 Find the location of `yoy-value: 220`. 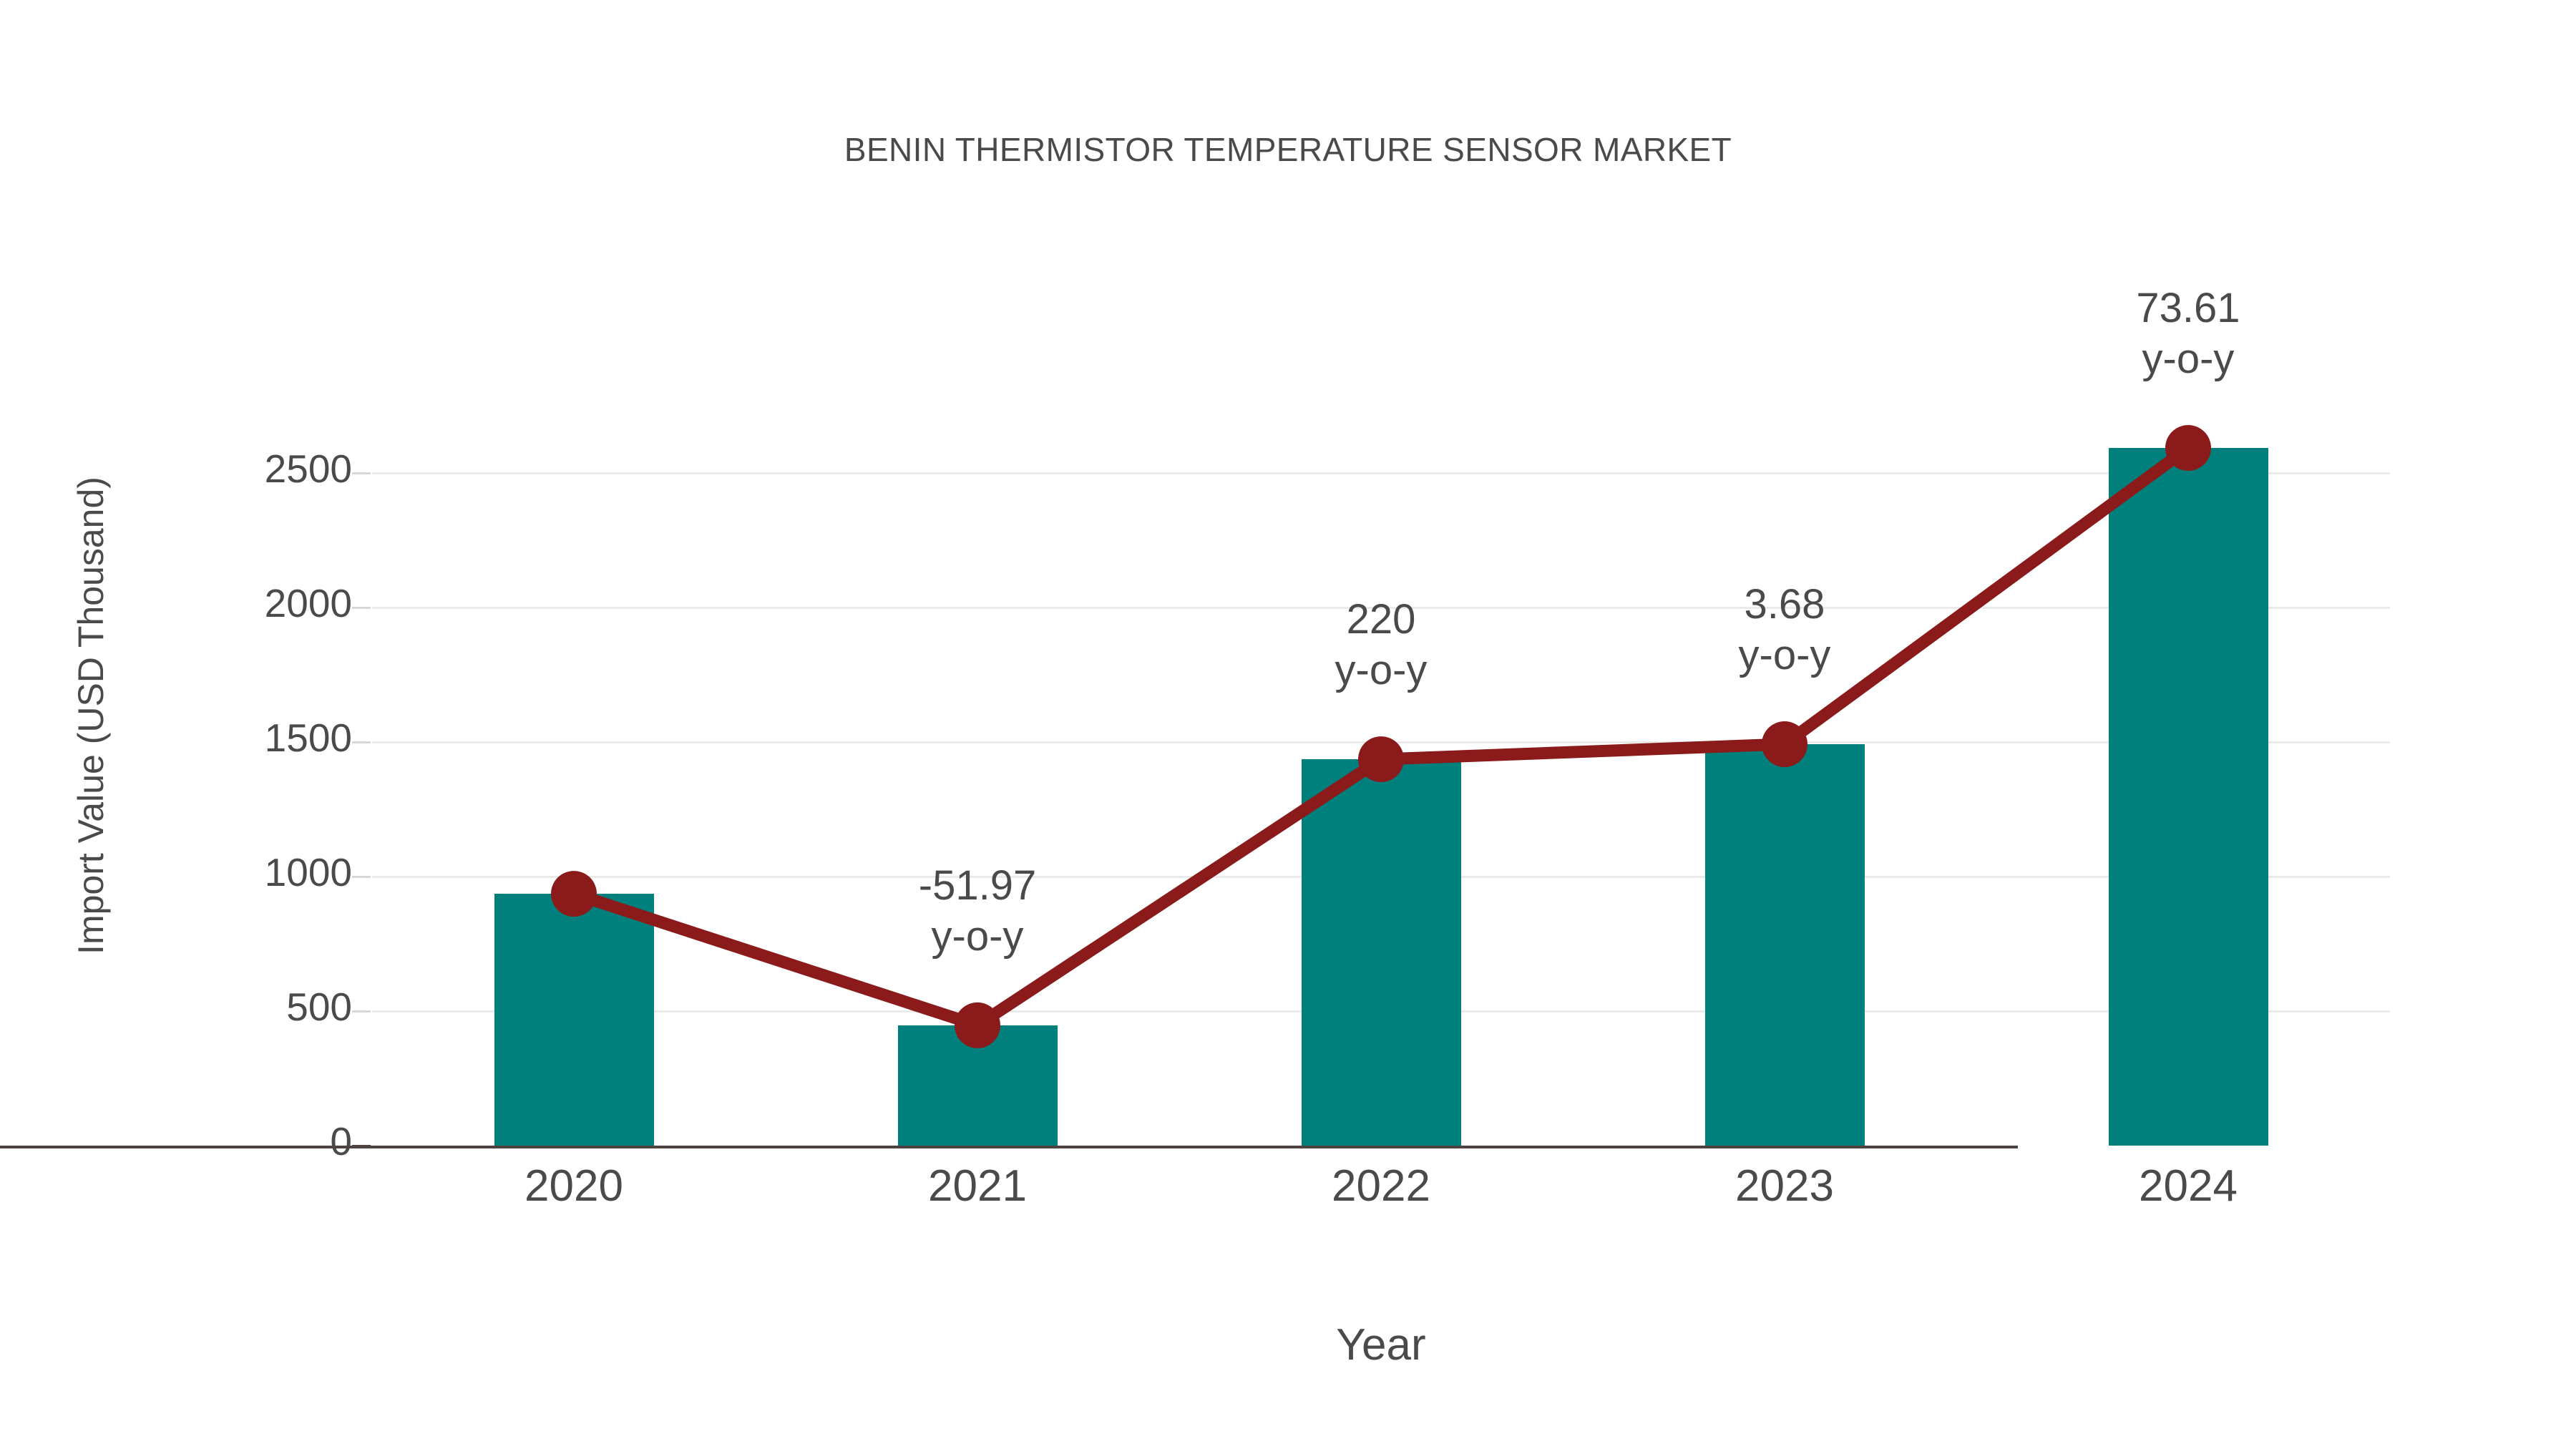

yoy-value: 220 is located at coordinates (1381, 619).